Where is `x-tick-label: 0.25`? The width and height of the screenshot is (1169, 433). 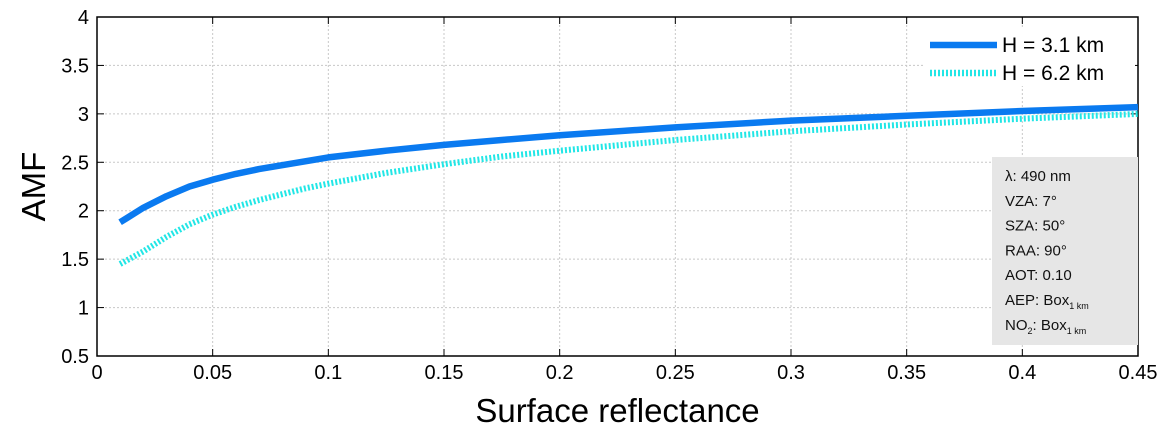 x-tick-label: 0.25 is located at coordinates (675, 373).